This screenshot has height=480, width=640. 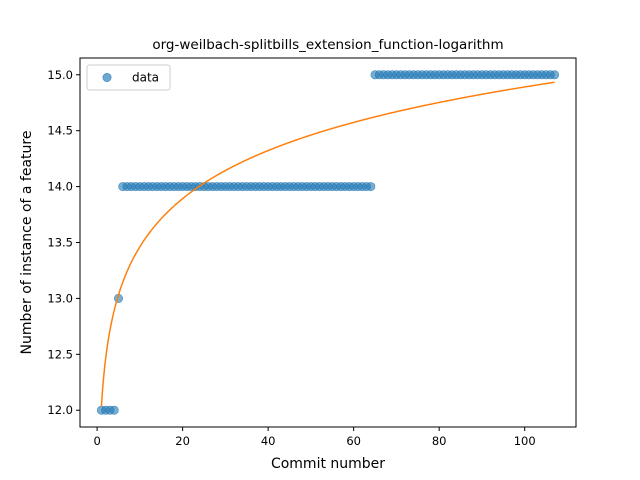 I want to click on x-tick-label: 80, so click(x=439, y=441).